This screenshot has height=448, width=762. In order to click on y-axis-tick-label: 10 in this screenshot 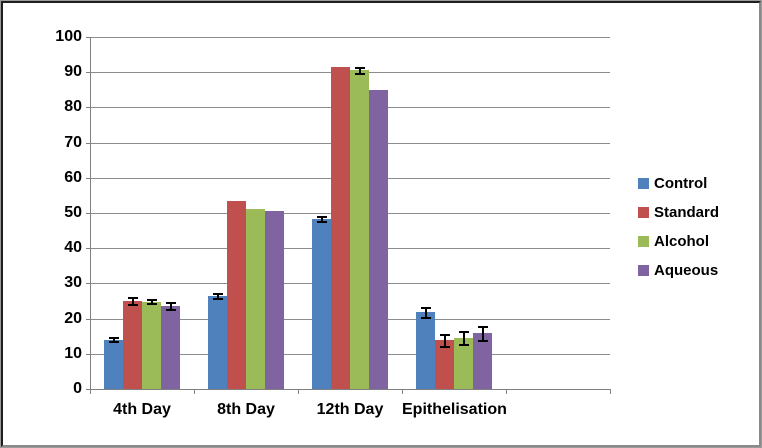, I will do `click(73, 353)`.